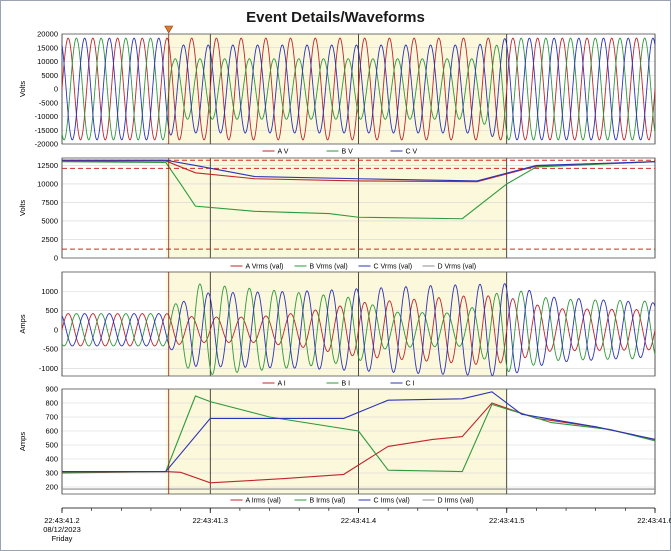 The width and height of the screenshot is (671, 551). What do you see at coordinates (456, 501) in the screenshot?
I see `legend-entry: D Irms (val)` at bounding box center [456, 501].